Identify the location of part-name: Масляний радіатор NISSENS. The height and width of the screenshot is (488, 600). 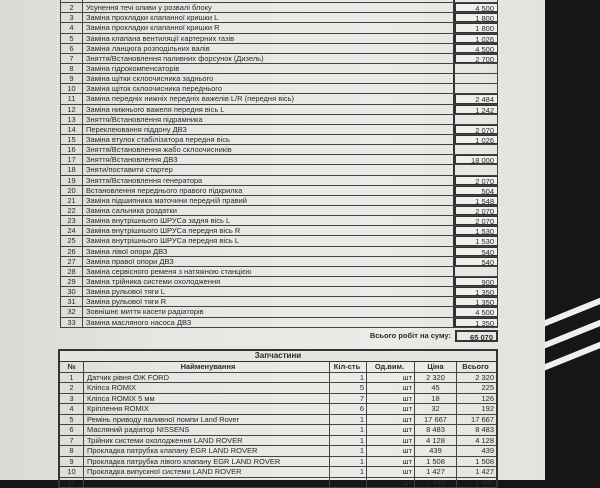
(207, 430).